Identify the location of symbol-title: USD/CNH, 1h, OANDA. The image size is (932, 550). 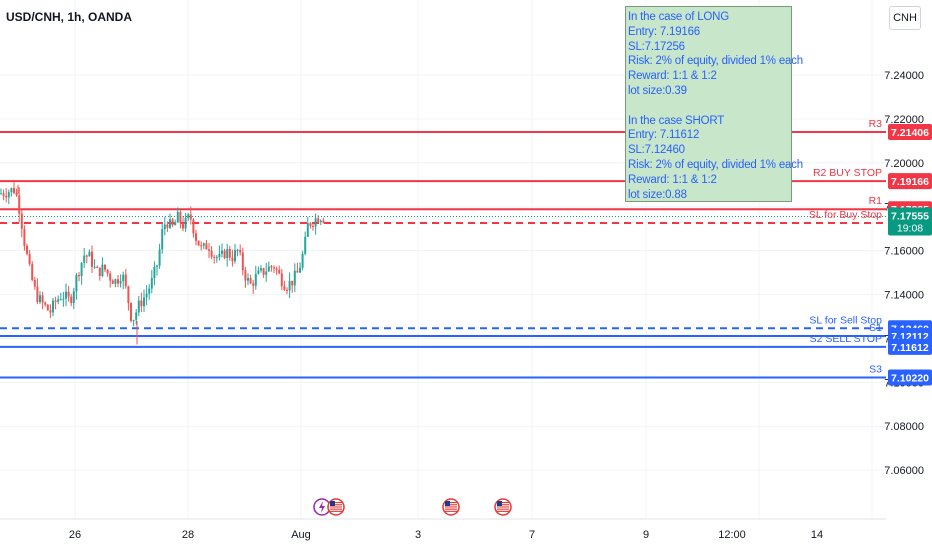
(69, 17).